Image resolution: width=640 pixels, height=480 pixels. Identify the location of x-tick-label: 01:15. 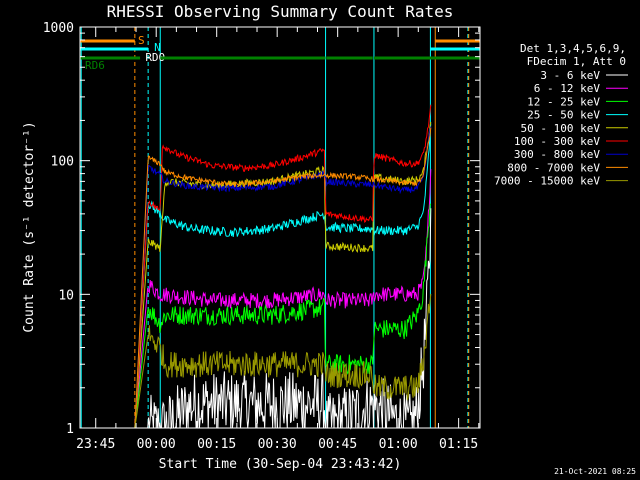
(458, 444).